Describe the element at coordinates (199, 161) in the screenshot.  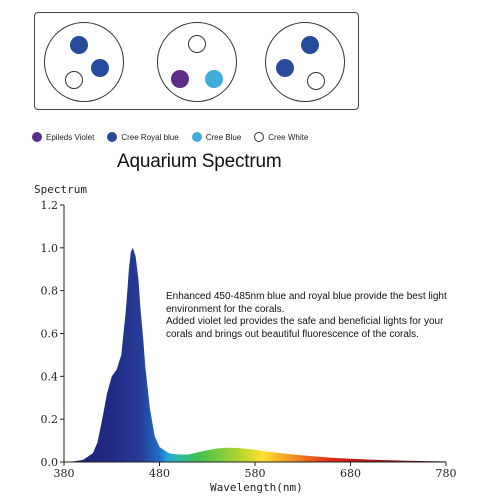
I see `chart-title: Aquarium Spectrum` at that location.